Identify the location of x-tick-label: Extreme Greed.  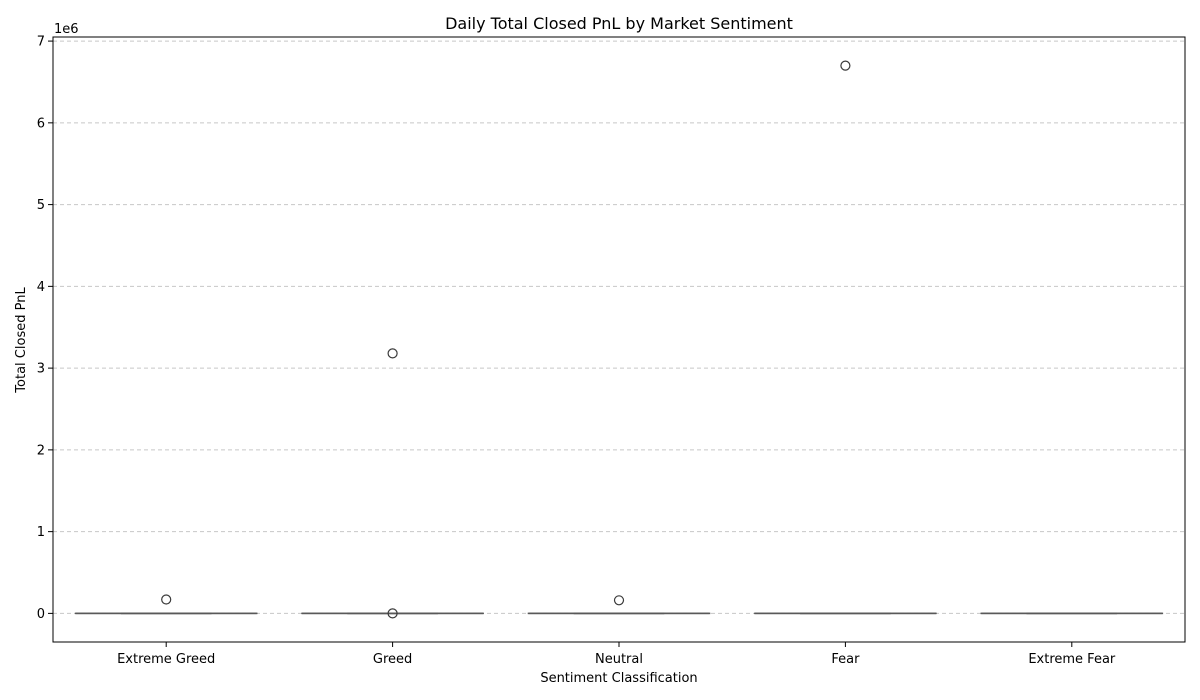
(166, 659).